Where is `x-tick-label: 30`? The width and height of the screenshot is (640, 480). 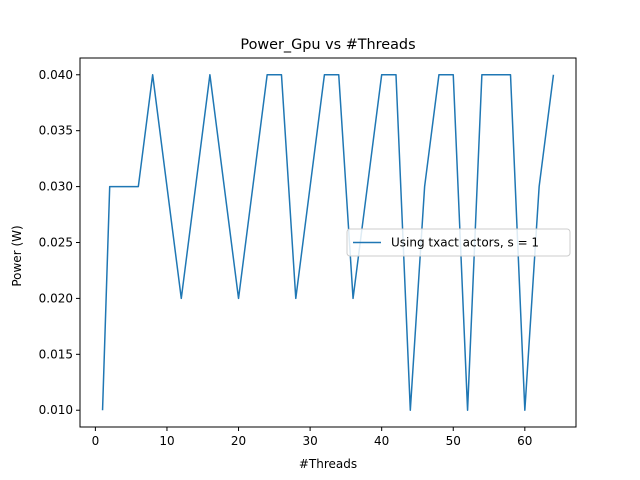 x-tick-label: 30 is located at coordinates (309, 441).